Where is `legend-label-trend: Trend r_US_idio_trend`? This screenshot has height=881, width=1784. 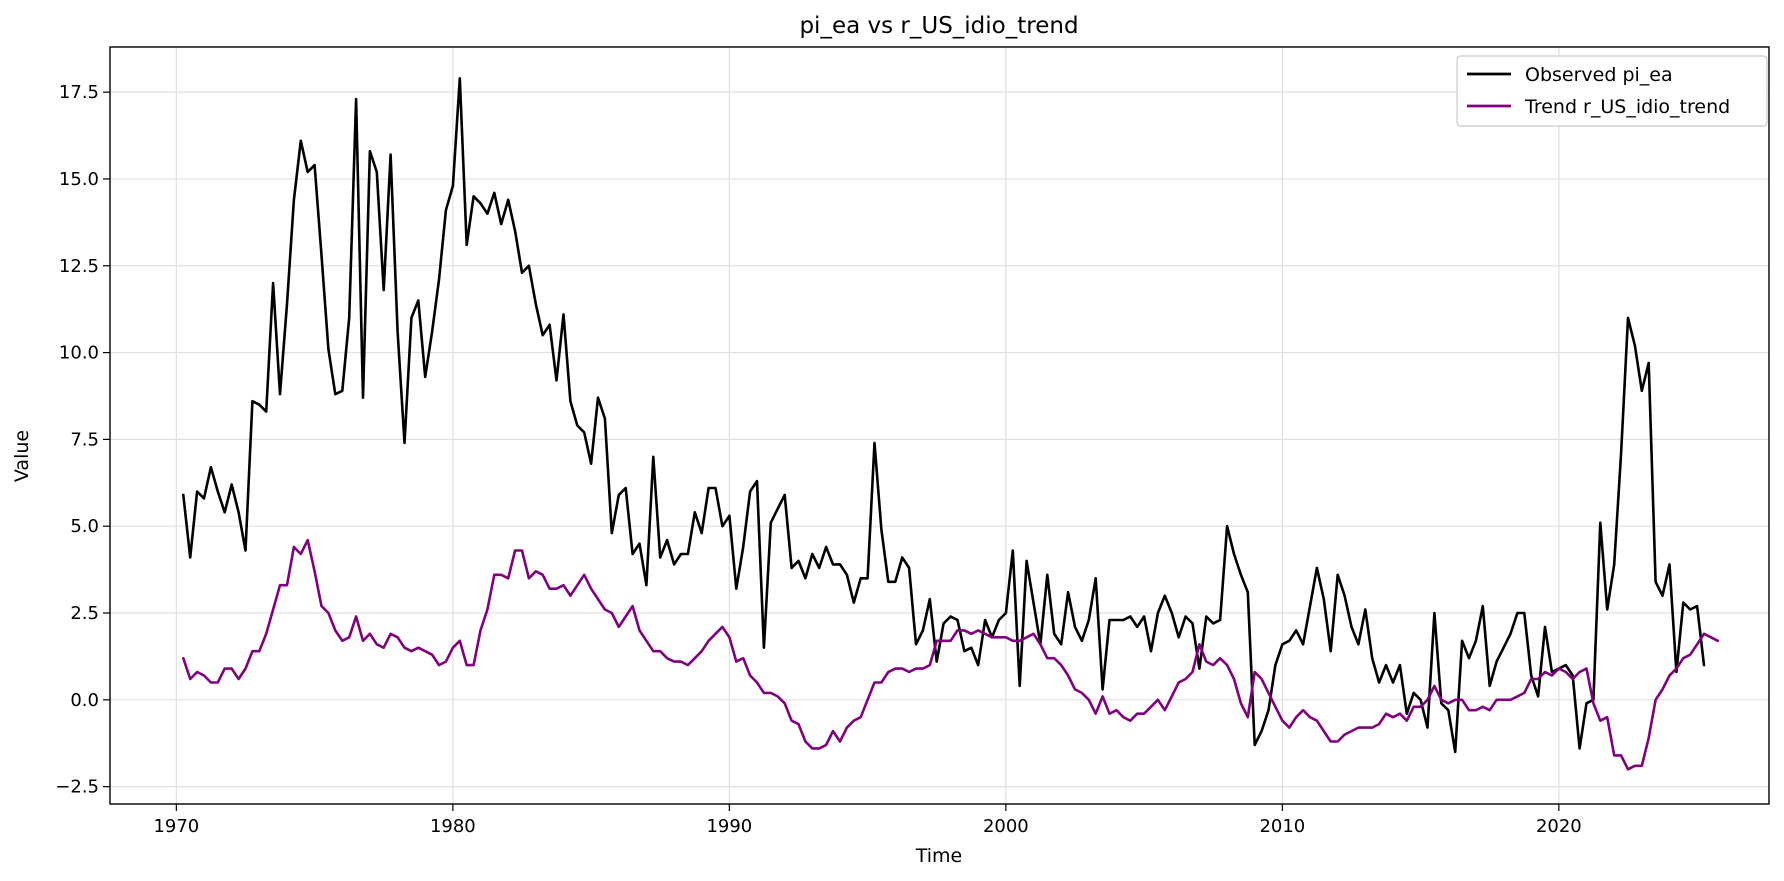
legend-label-trend: Trend r_US_idio_trend is located at coordinates (1627, 107).